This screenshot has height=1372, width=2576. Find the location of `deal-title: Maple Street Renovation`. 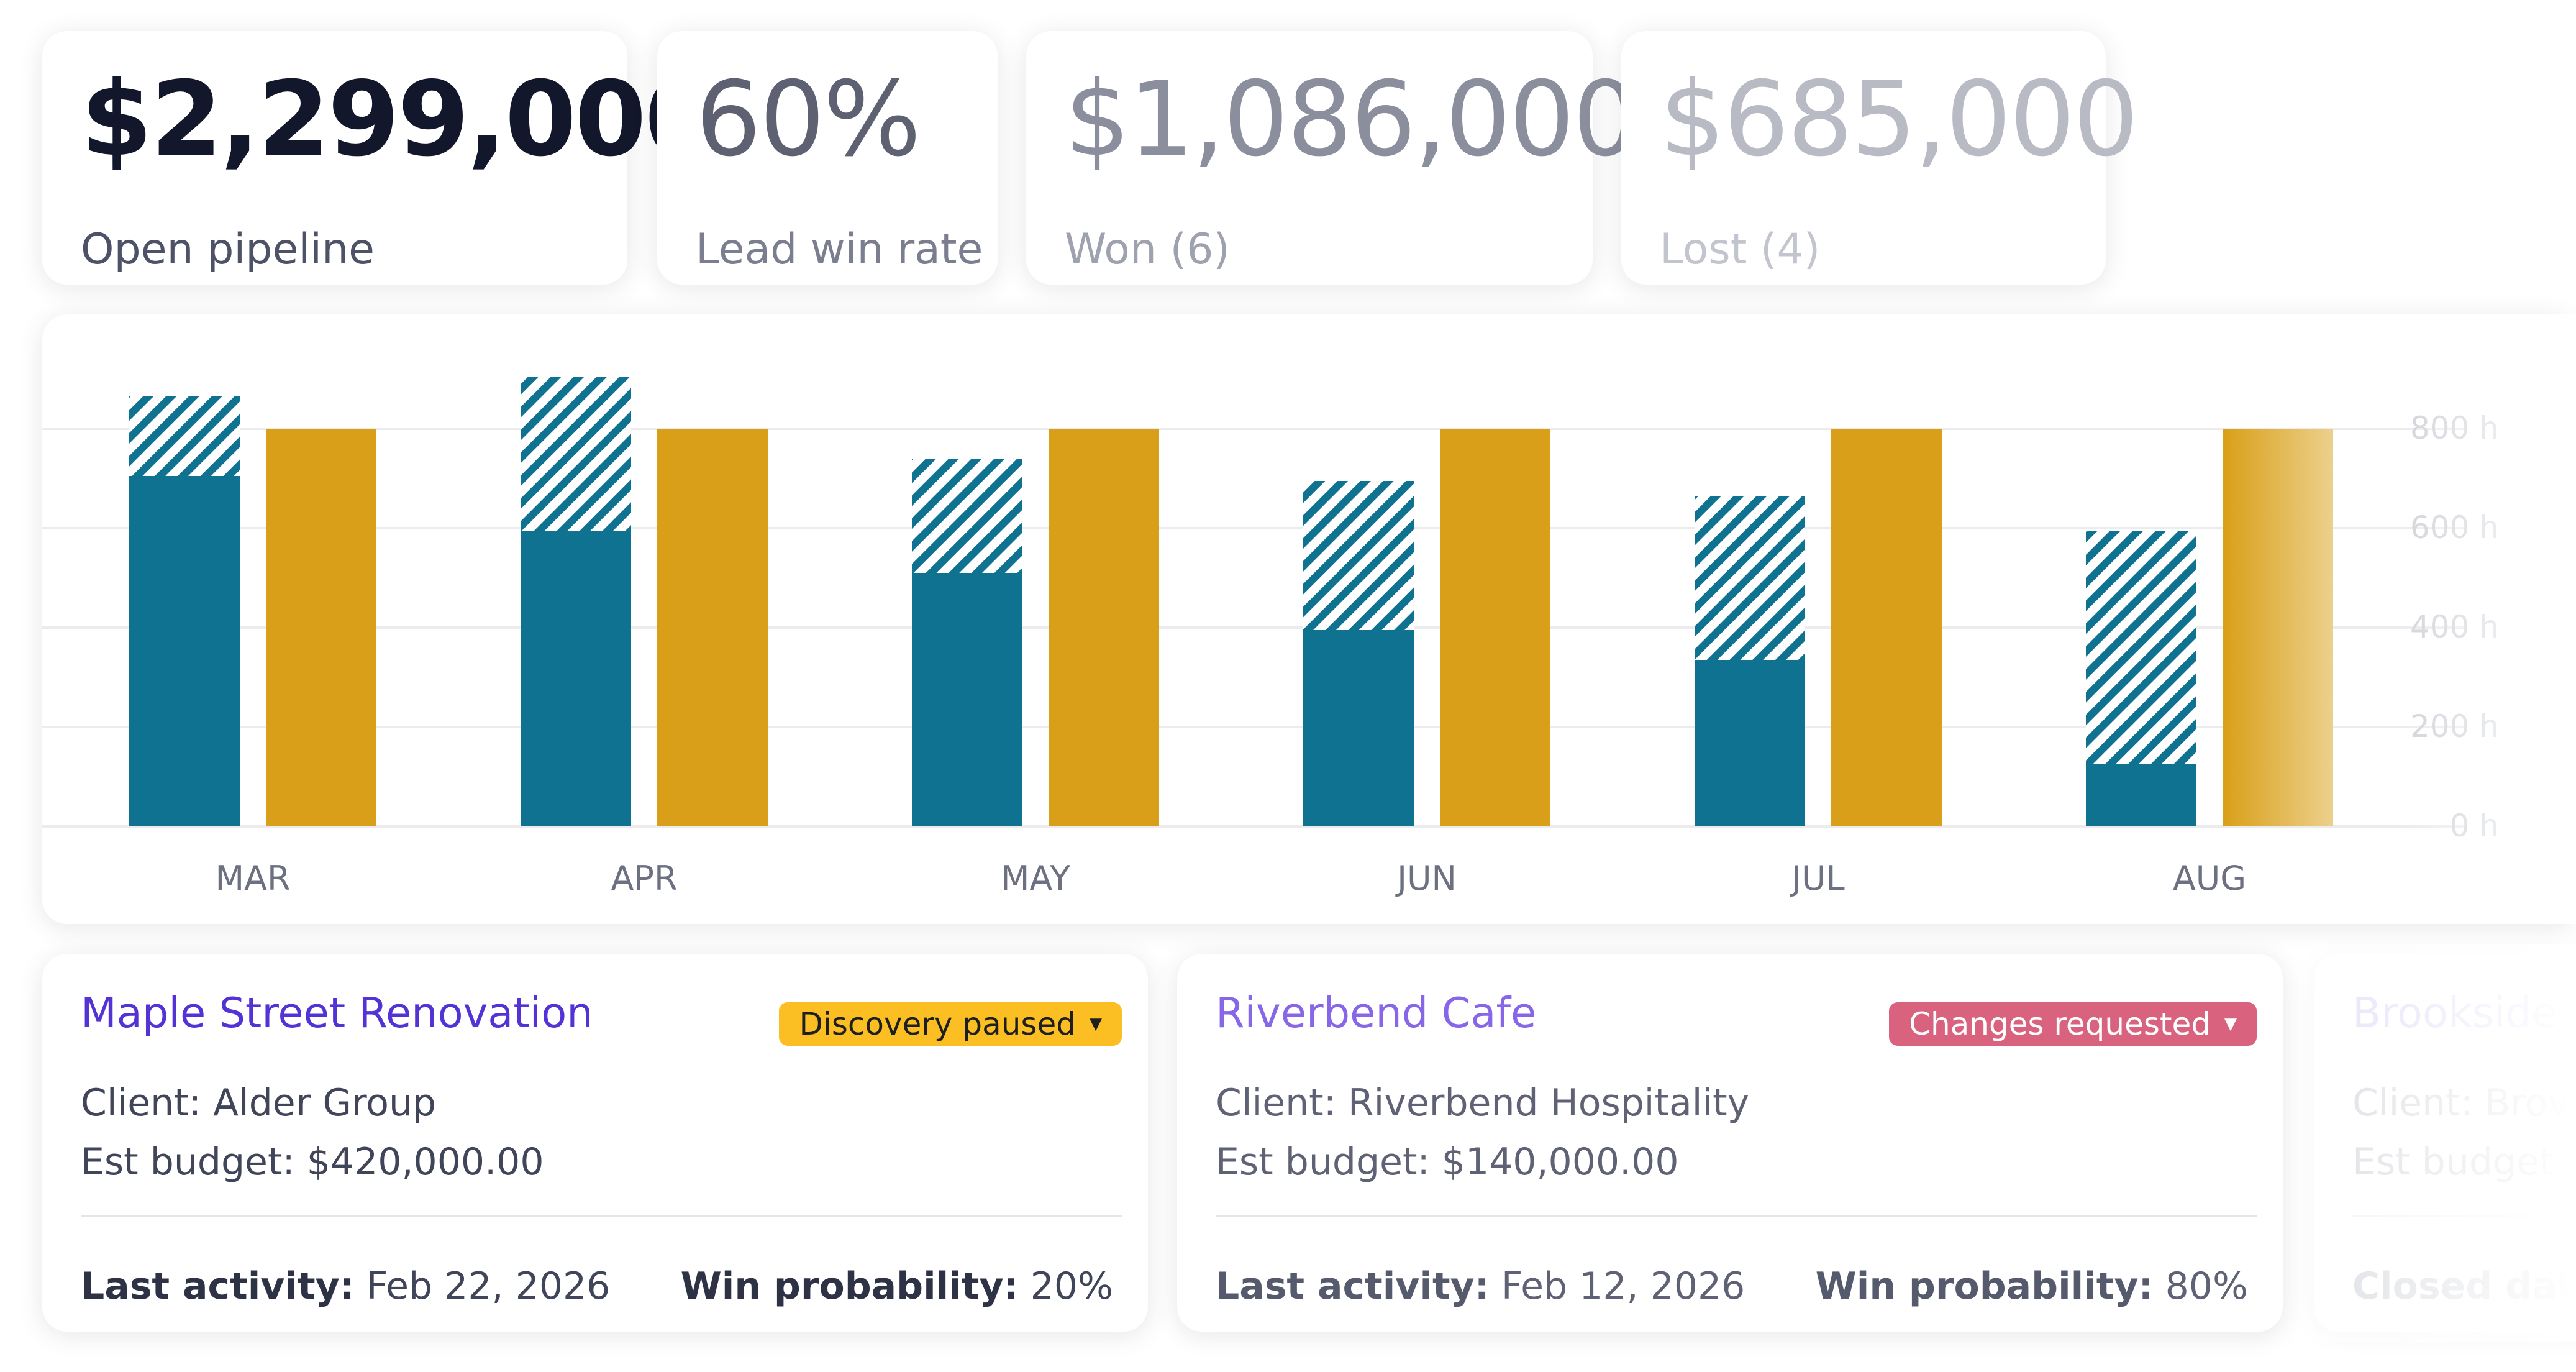

deal-title: Maple Street Renovation is located at coordinates (337, 1013).